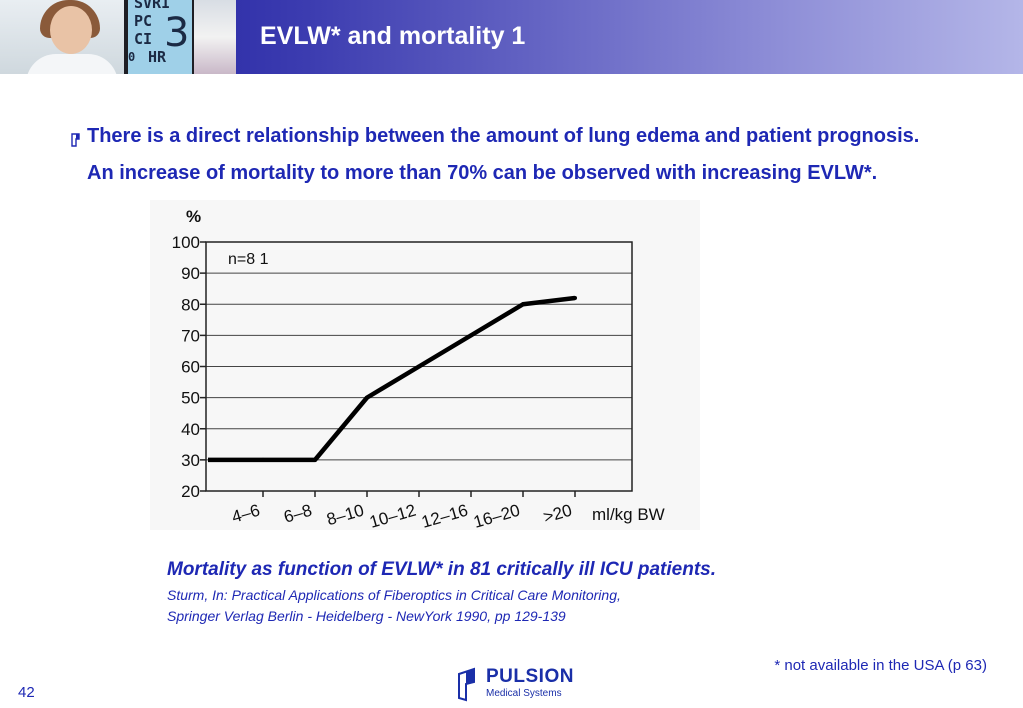 The height and width of the screenshot is (708, 1023). I want to click on monitor-label: 0, so click(132, 57).